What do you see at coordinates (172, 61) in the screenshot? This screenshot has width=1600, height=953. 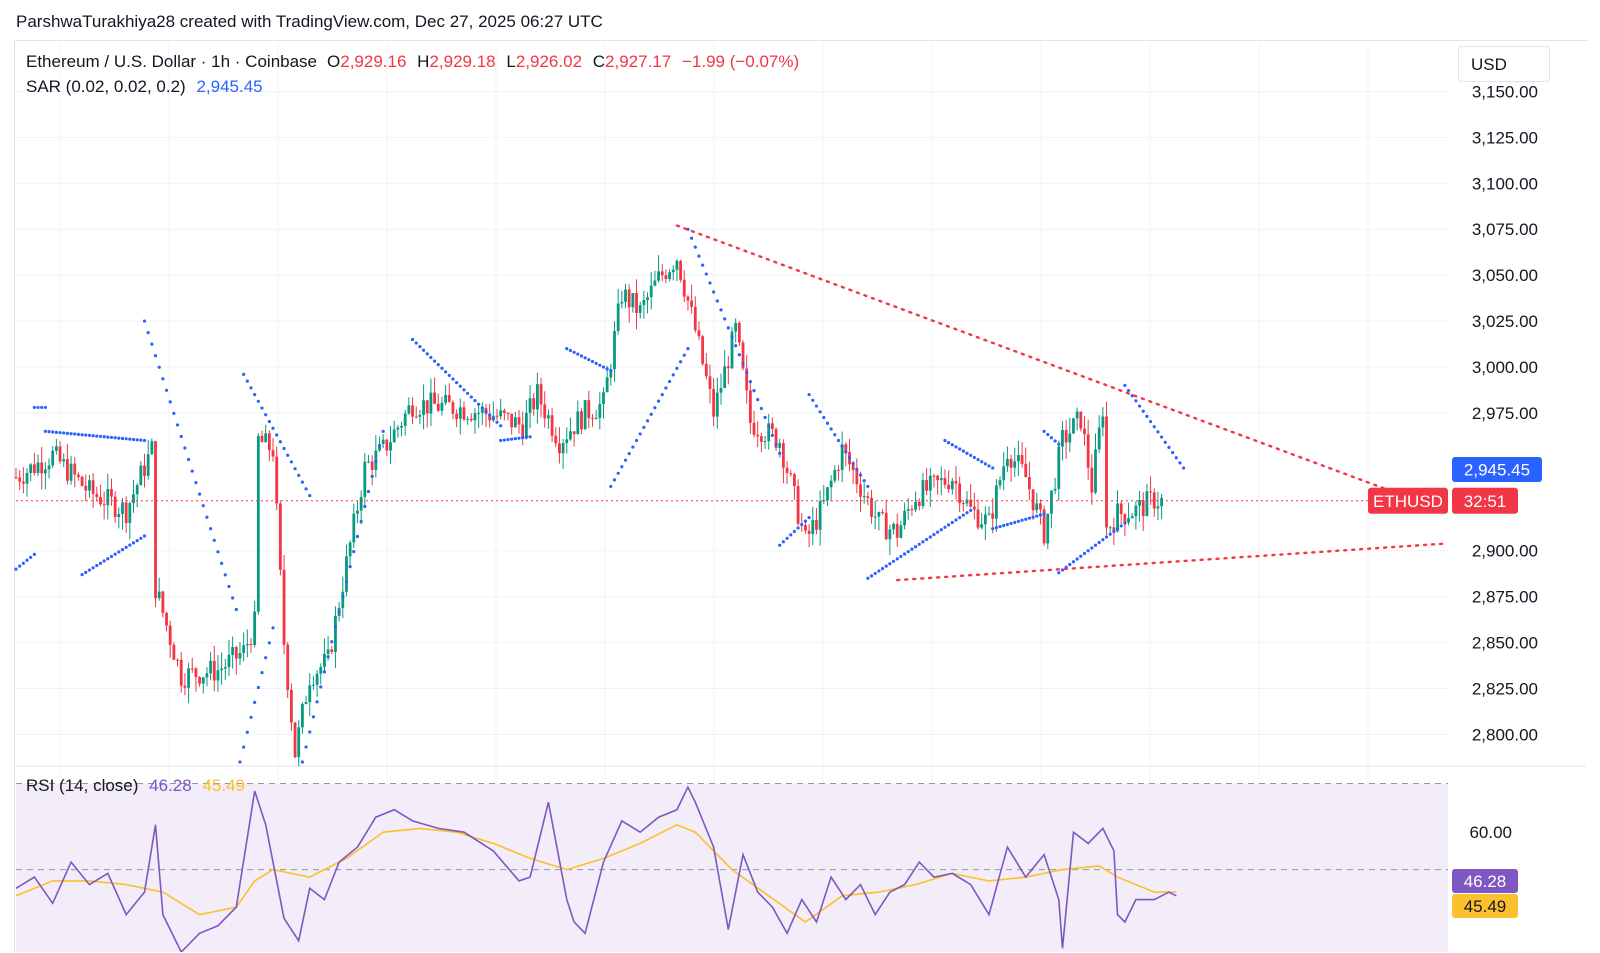 I see `symbol-title: Ethereum / U.S. Dollar · 1h · Coinbase` at bounding box center [172, 61].